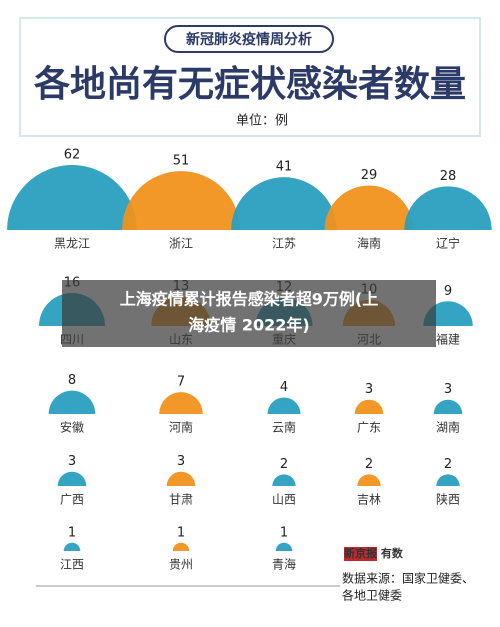  I want to click on category-label: 广西, so click(72, 500).